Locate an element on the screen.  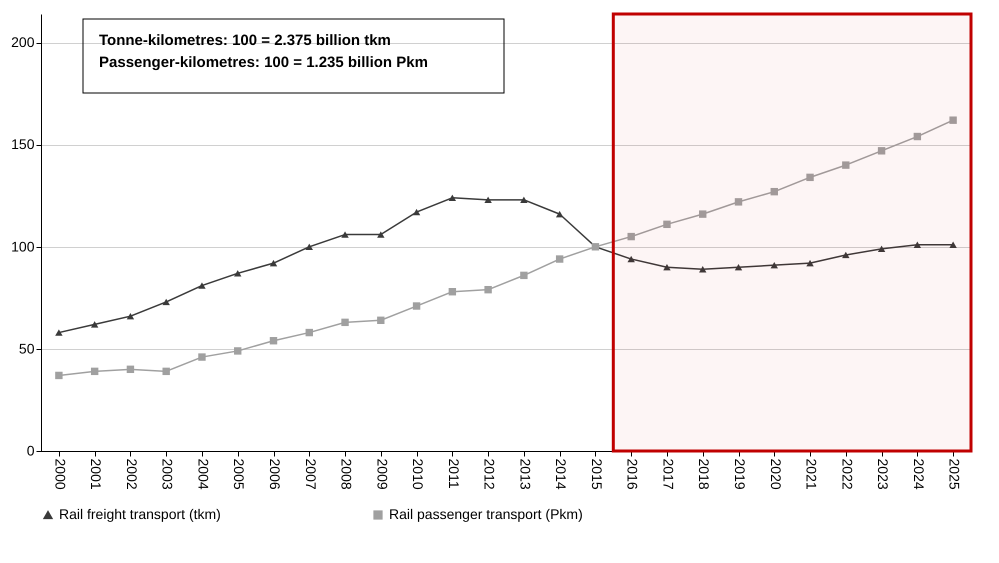
x-tick-label: 2025 is located at coordinates (954, 474).